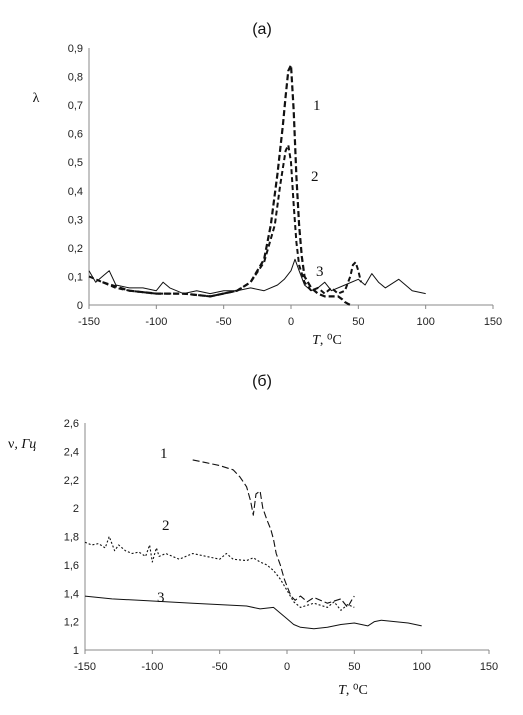 Image resolution: width=523 pixels, height=715 pixels. What do you see at coordinates (219, 573) in the screenshot?
I see `chart-b-series-2-line` at bounding box center [219, 573].